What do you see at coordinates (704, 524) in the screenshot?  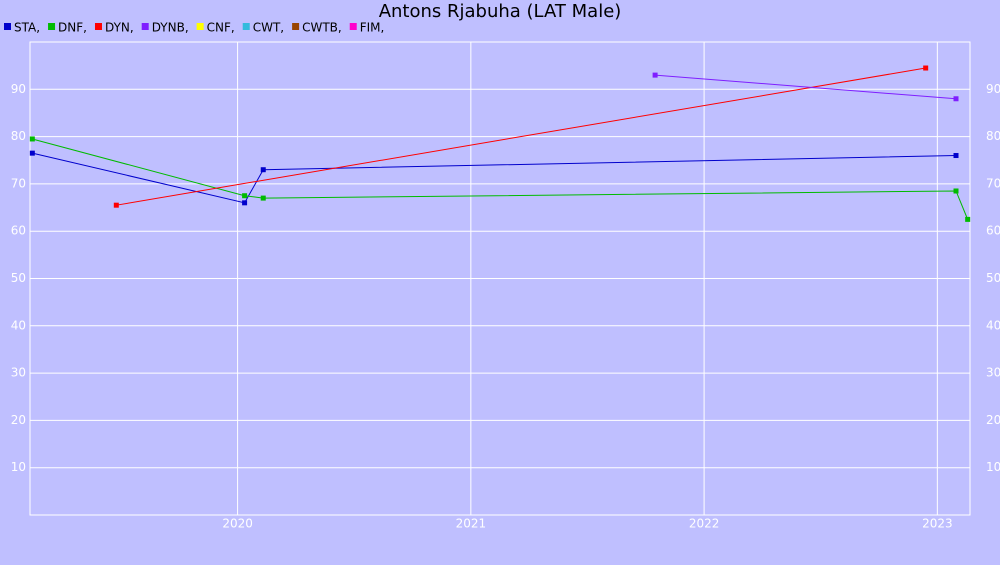 I see `x-tick-label: 2022` at bounding box center [704, 524].